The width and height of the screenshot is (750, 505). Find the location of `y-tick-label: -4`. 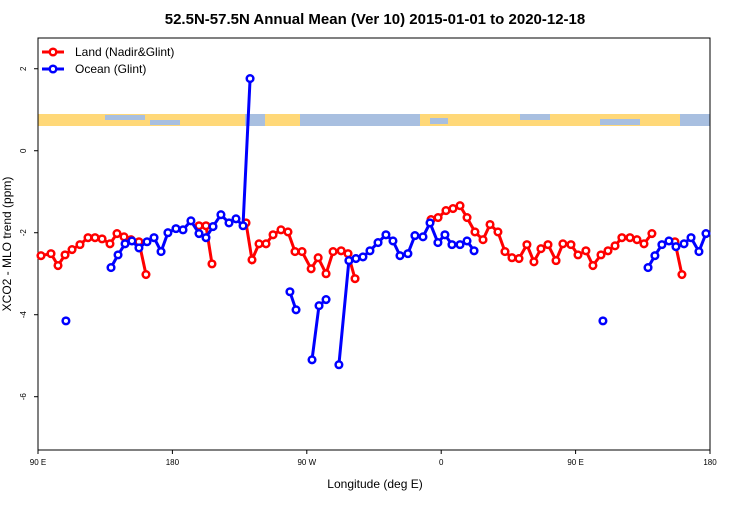

y-tick-label: -4 is located at coordinates (23, 315).